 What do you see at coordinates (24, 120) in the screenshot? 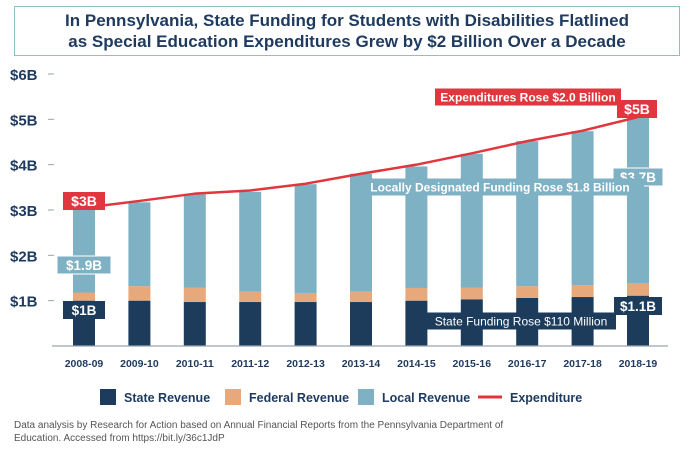
I see `y-tick-label: $5B` at bounding box center [24, 120].